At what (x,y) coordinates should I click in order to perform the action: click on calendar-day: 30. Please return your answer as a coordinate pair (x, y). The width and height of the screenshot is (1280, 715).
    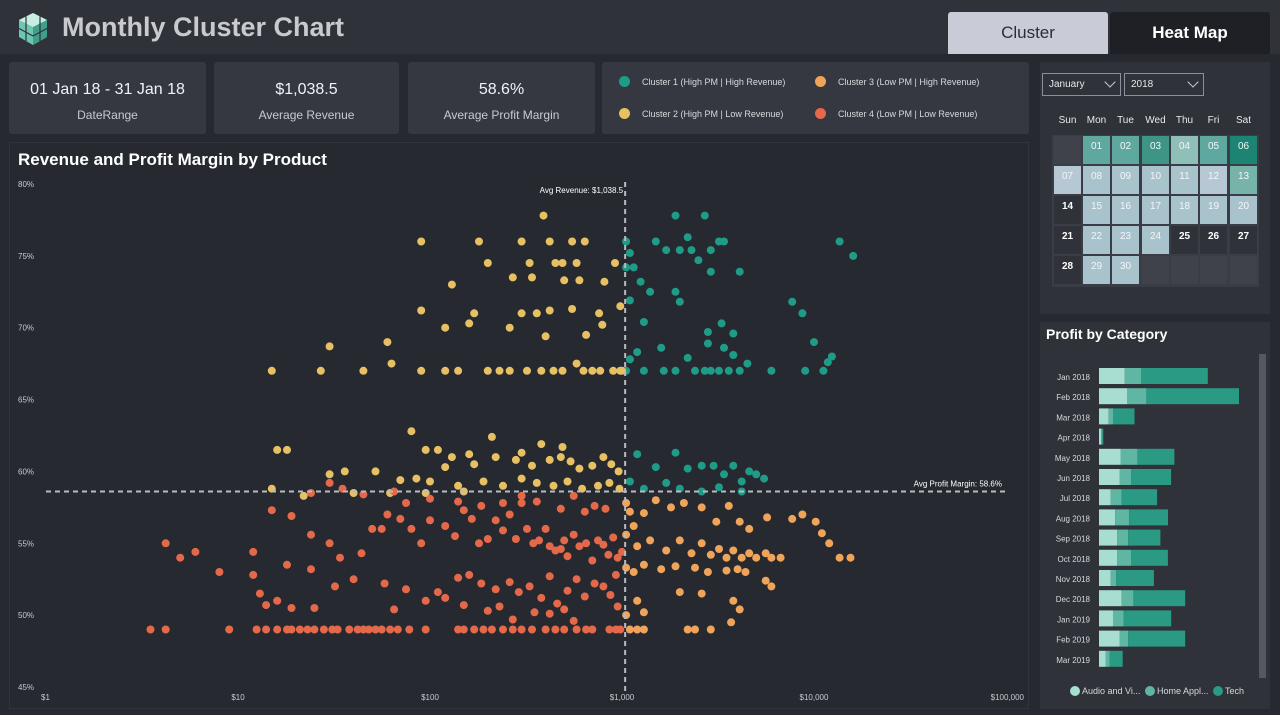
    Looking at the image, I should click on (1125, 270).